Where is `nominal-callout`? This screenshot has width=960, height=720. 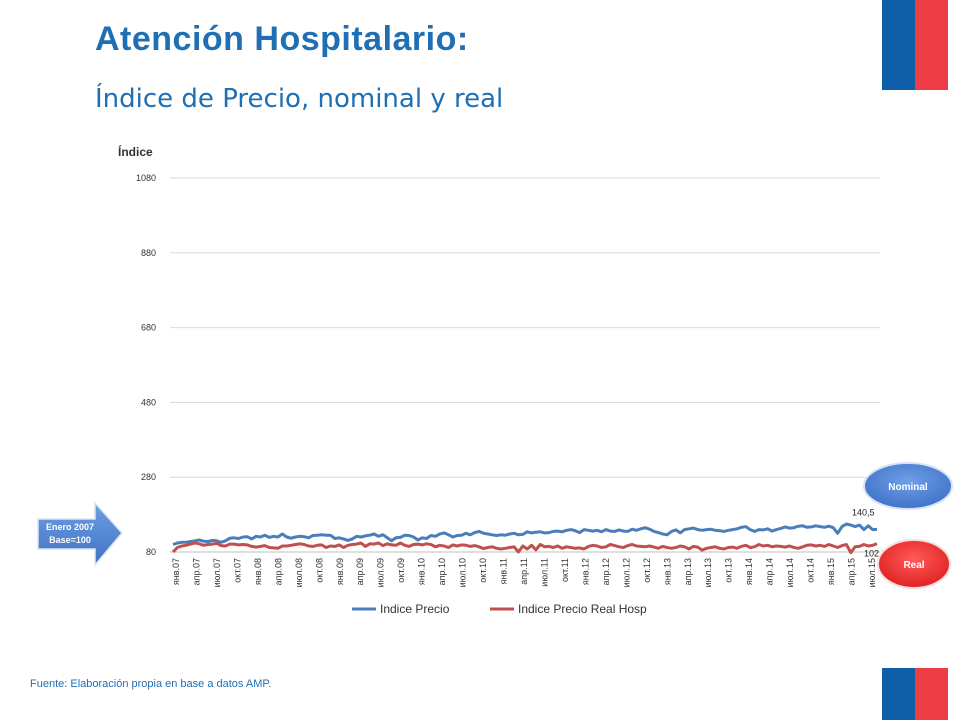
nominal-callout is located at coordinates (908, 486).